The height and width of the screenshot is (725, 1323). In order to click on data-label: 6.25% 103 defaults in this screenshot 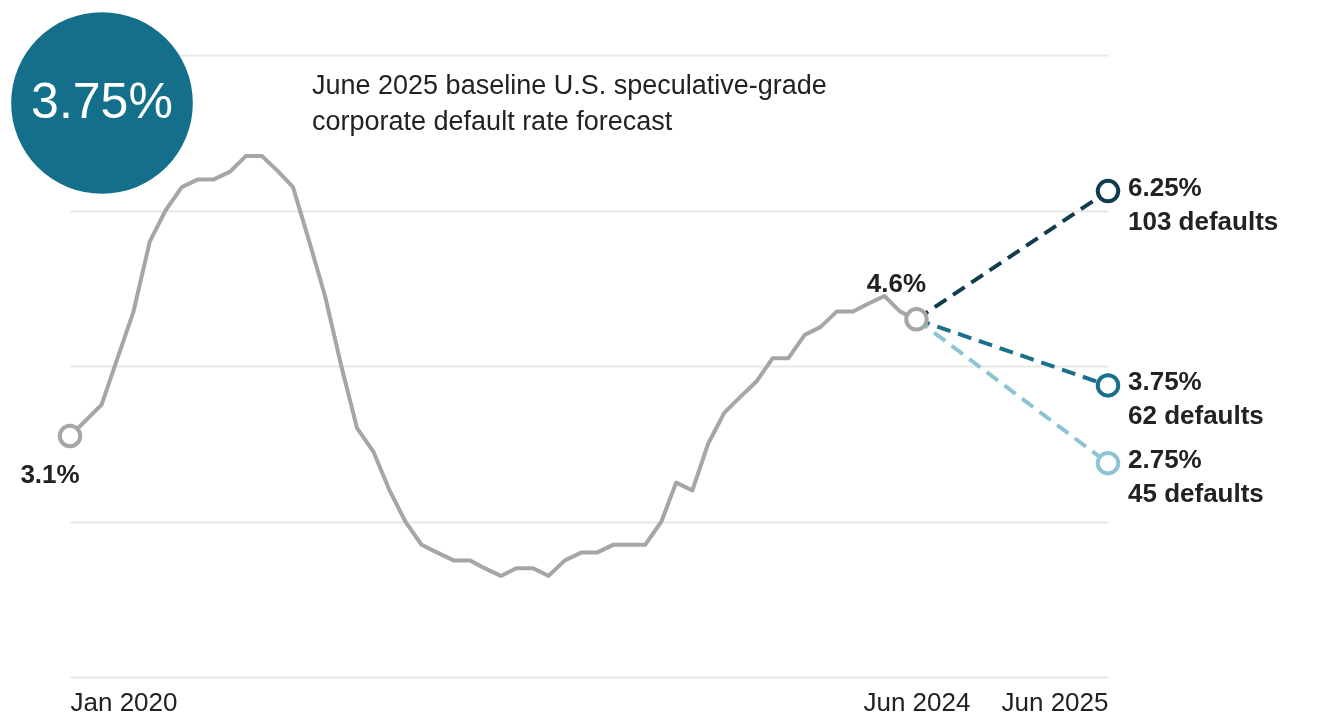, I will do `click(1203, 204)`.